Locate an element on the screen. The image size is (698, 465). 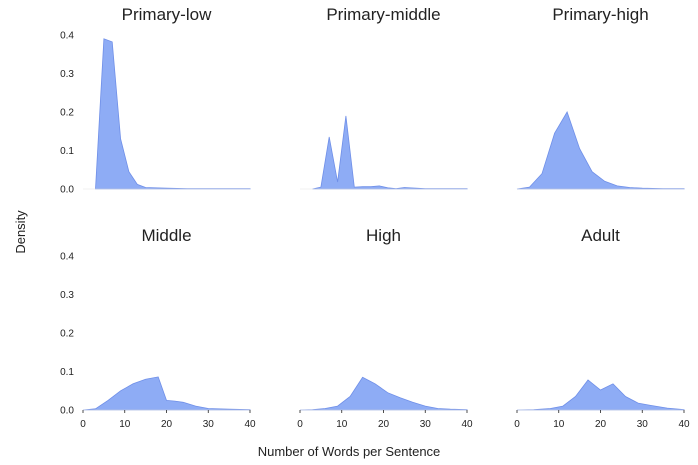
panel-title: Primary-high is located at coordinates (600, 14).